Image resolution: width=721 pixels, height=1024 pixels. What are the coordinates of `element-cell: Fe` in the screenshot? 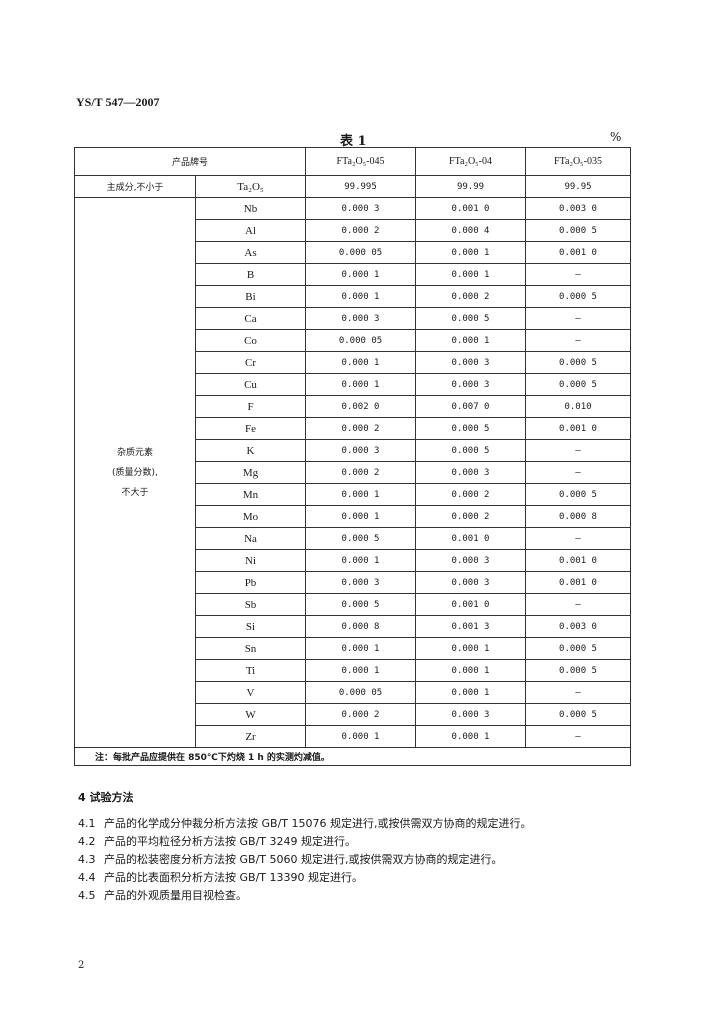 It's located at (250, 428).